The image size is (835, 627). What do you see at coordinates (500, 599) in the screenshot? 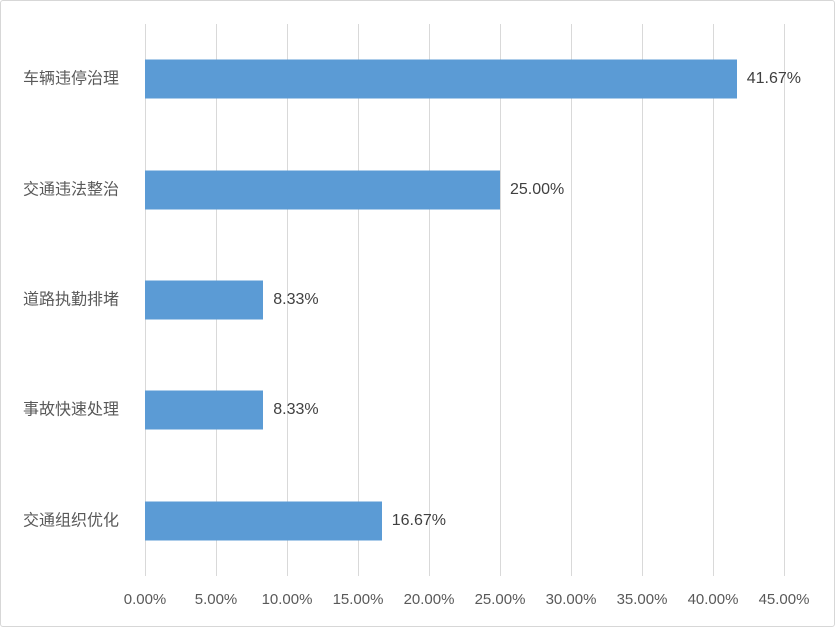
I see `x-tick-label-25.00%: 25.00%` at bounding box center [500, 599].